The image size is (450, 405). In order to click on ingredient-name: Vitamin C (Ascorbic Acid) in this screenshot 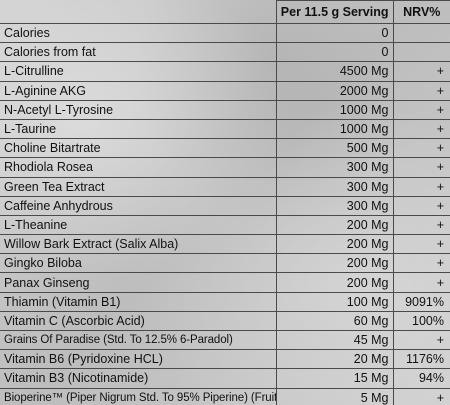, I will do `click(138, 321)`.